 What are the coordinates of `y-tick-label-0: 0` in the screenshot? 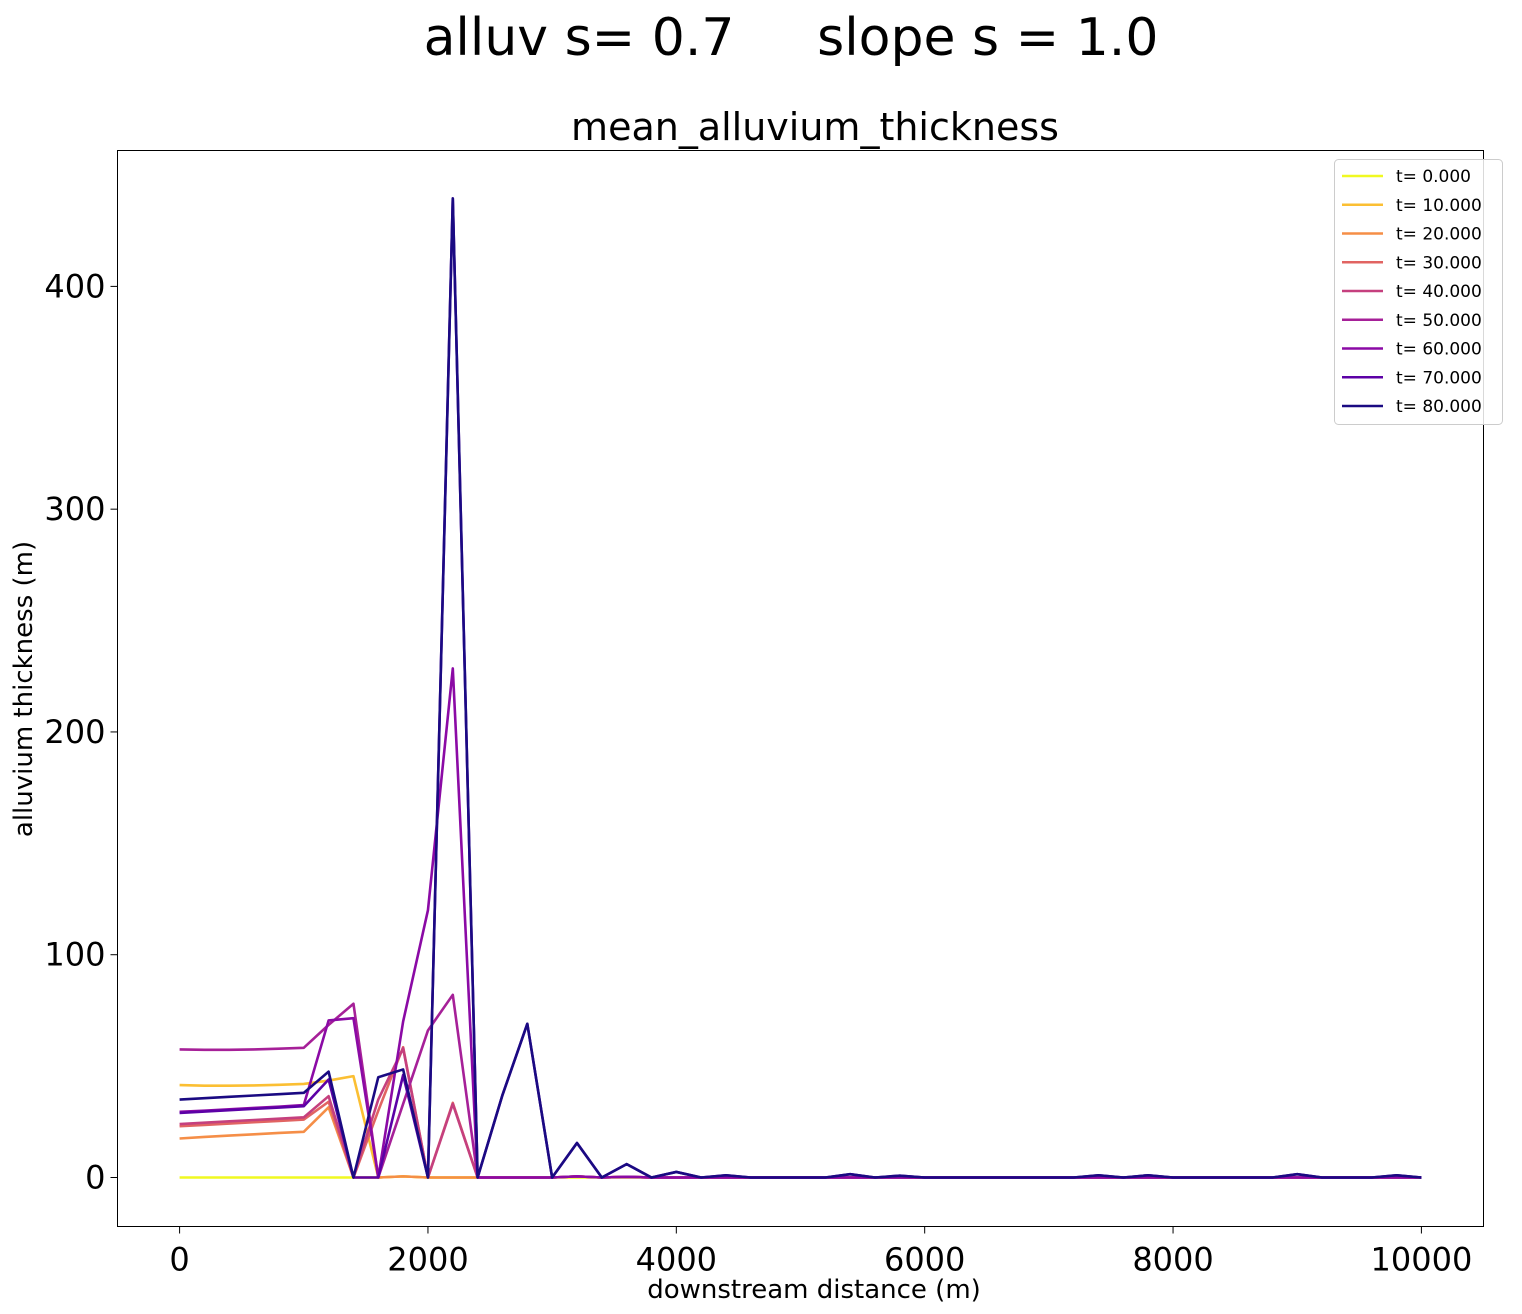 It's located at (95, 1177).